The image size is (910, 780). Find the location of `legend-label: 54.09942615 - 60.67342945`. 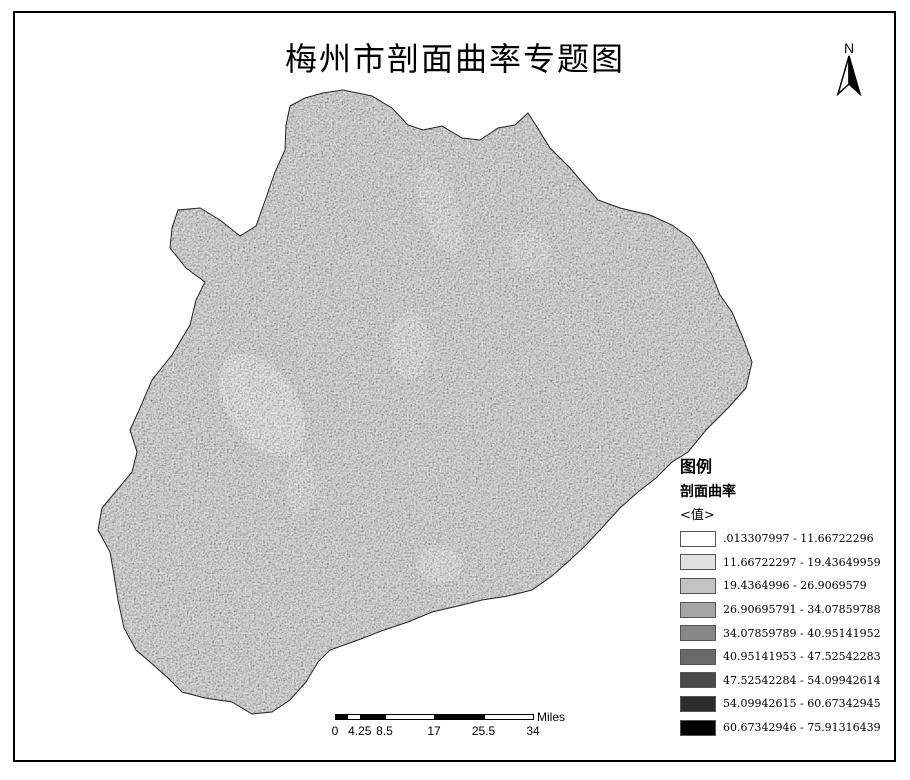

legend-label: 54.09942615 - 60.67342945 is located at coordinates (802, 704).